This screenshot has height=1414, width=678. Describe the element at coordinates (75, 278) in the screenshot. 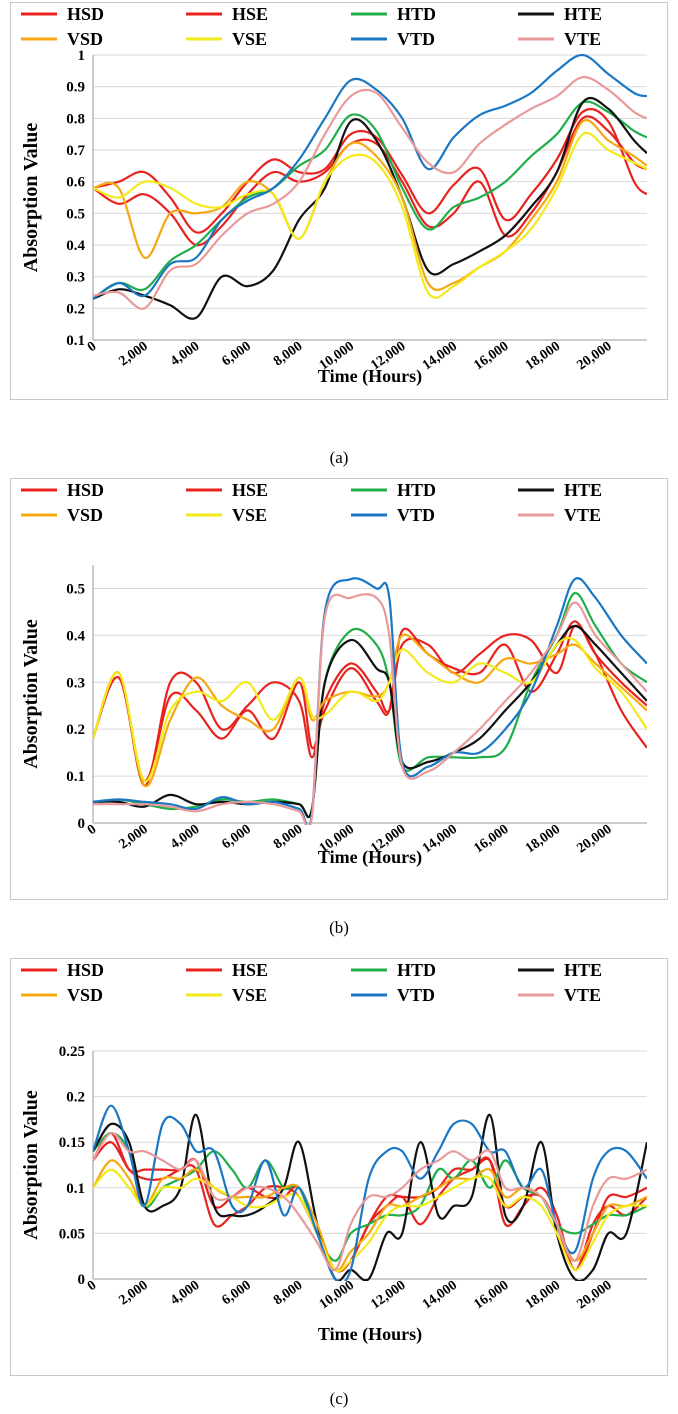

I see `y-tick-label-a-2: 0.3` at that location.